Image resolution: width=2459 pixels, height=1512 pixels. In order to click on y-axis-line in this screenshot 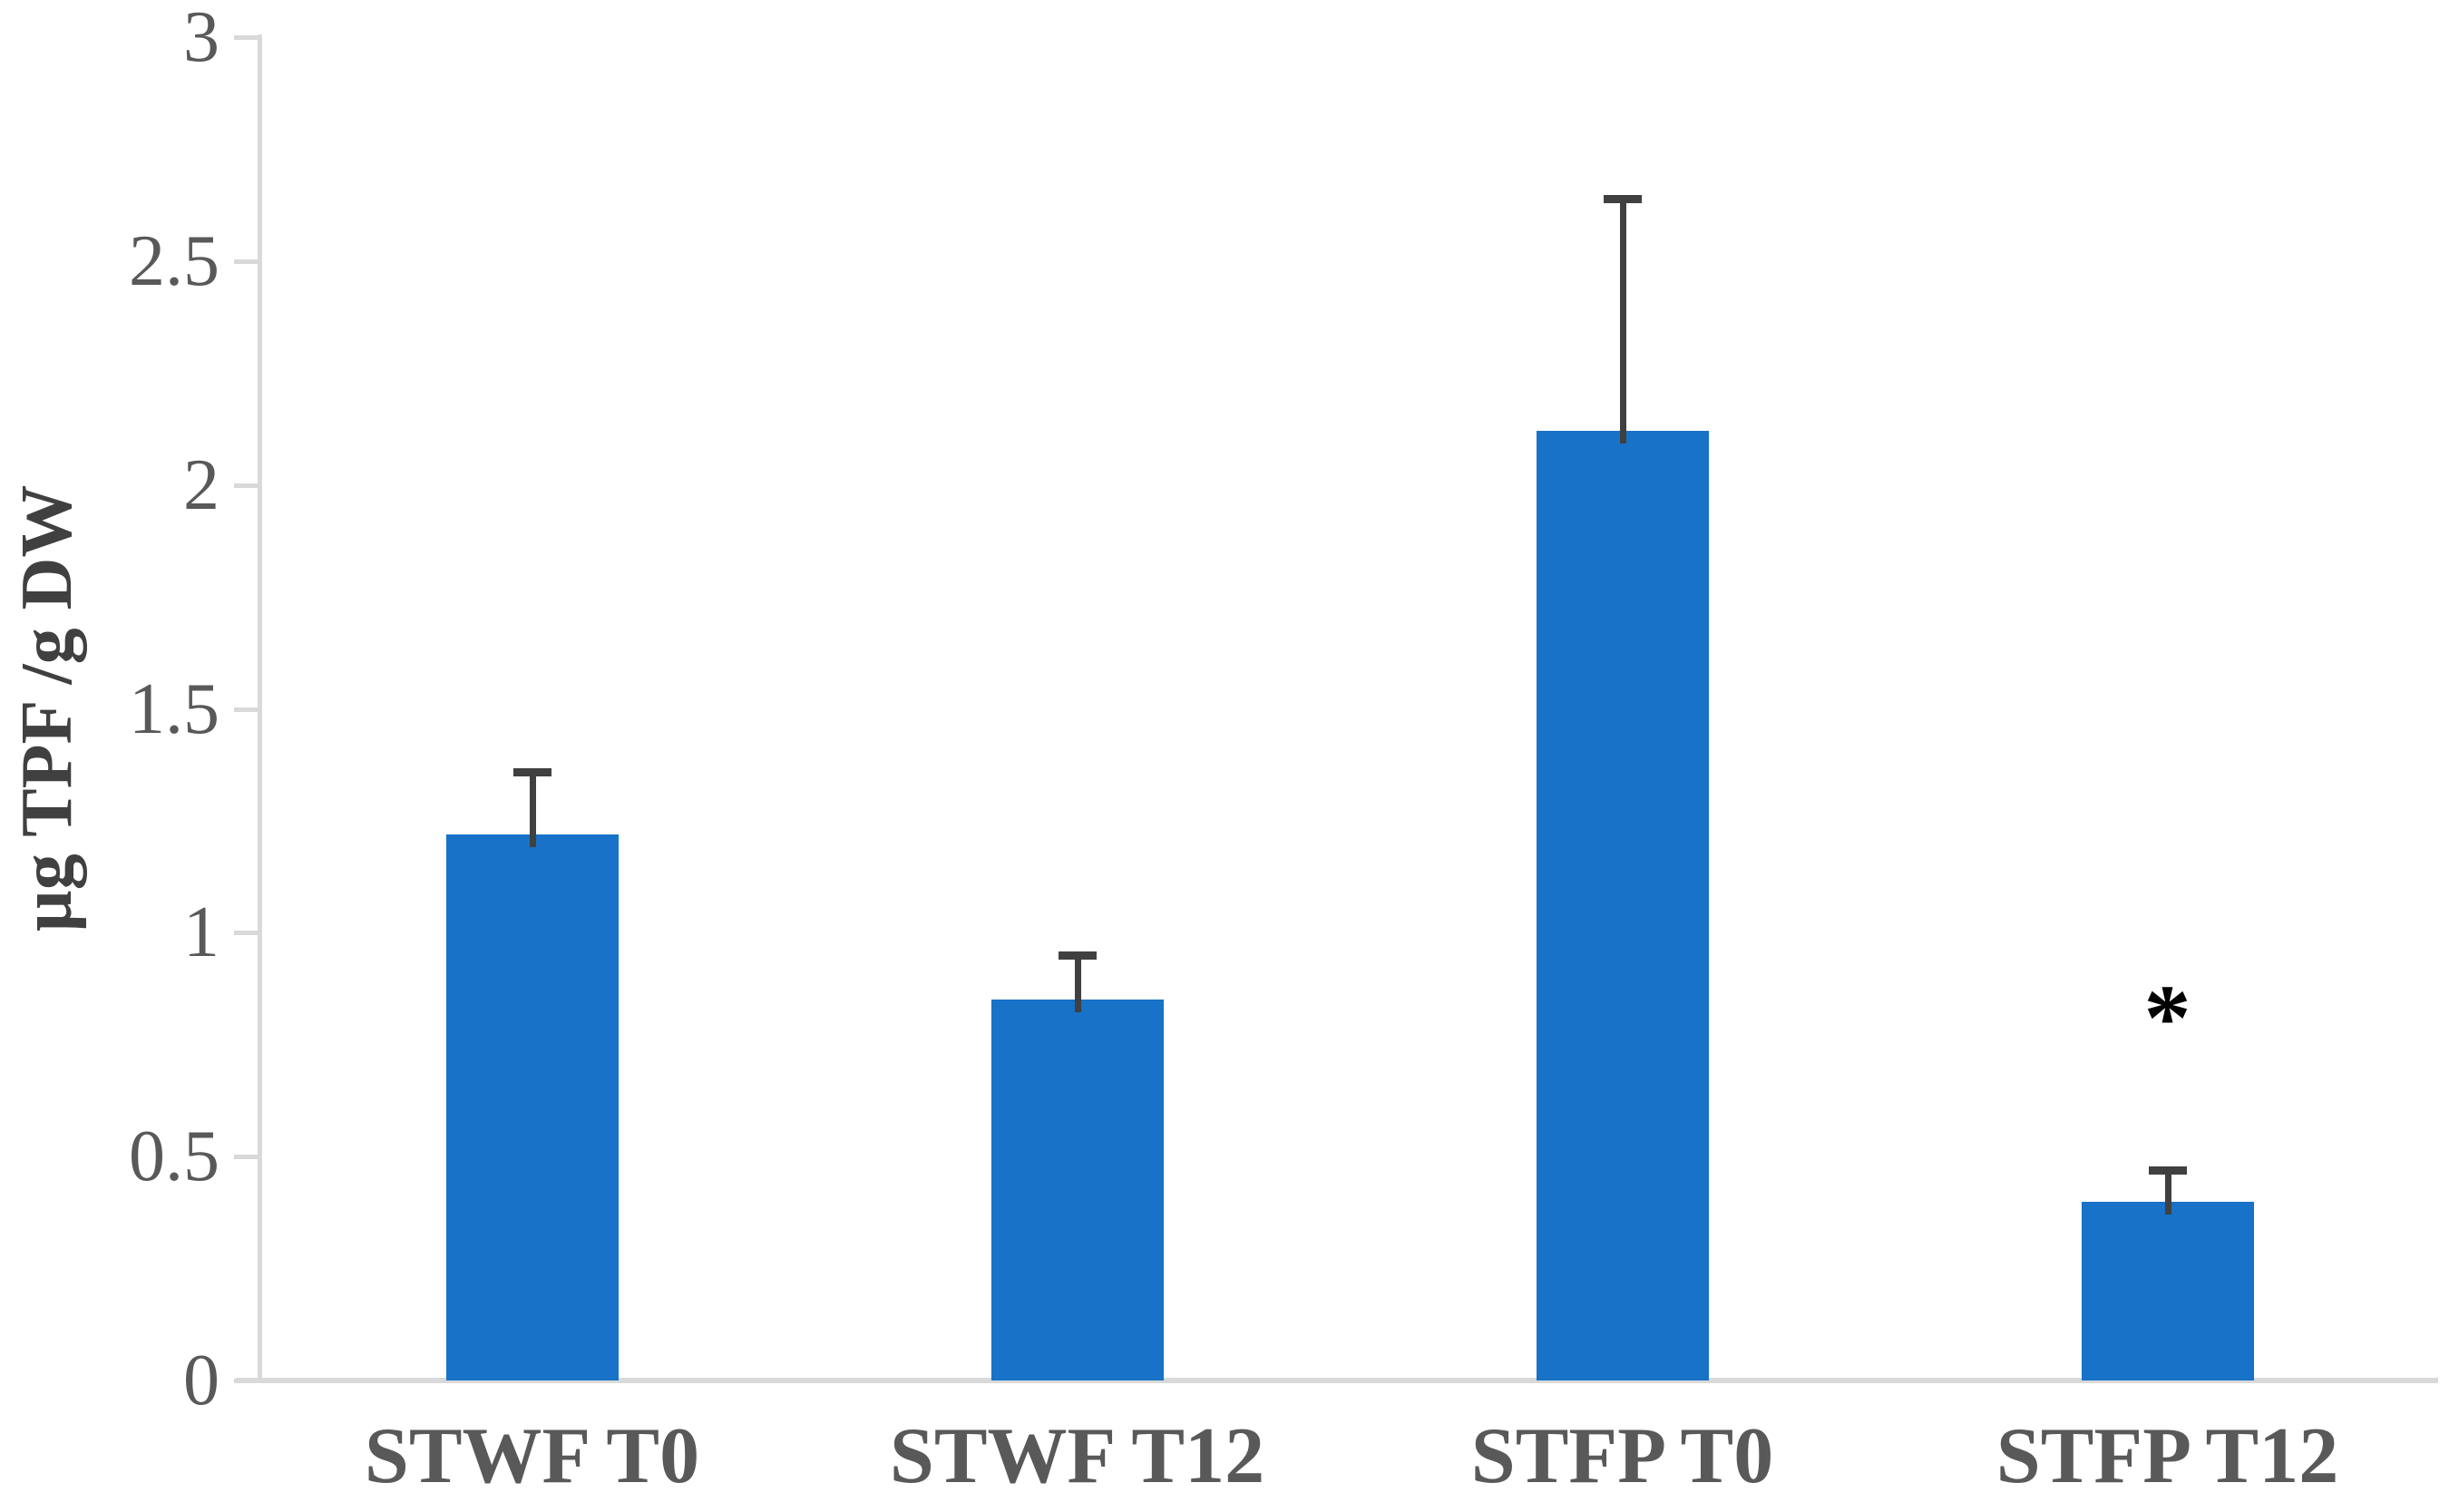, I will do `click(260, 708)`.